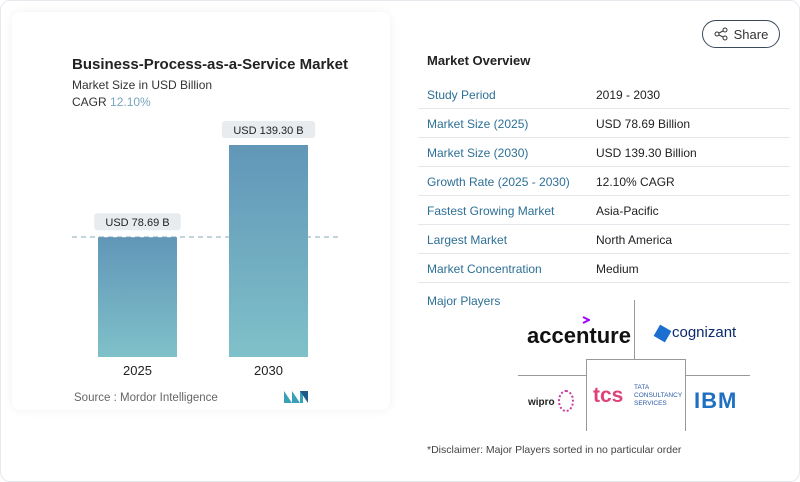 The image size is (800, 482). I want to click on major-players-label: Major Players, so click(464, 301).